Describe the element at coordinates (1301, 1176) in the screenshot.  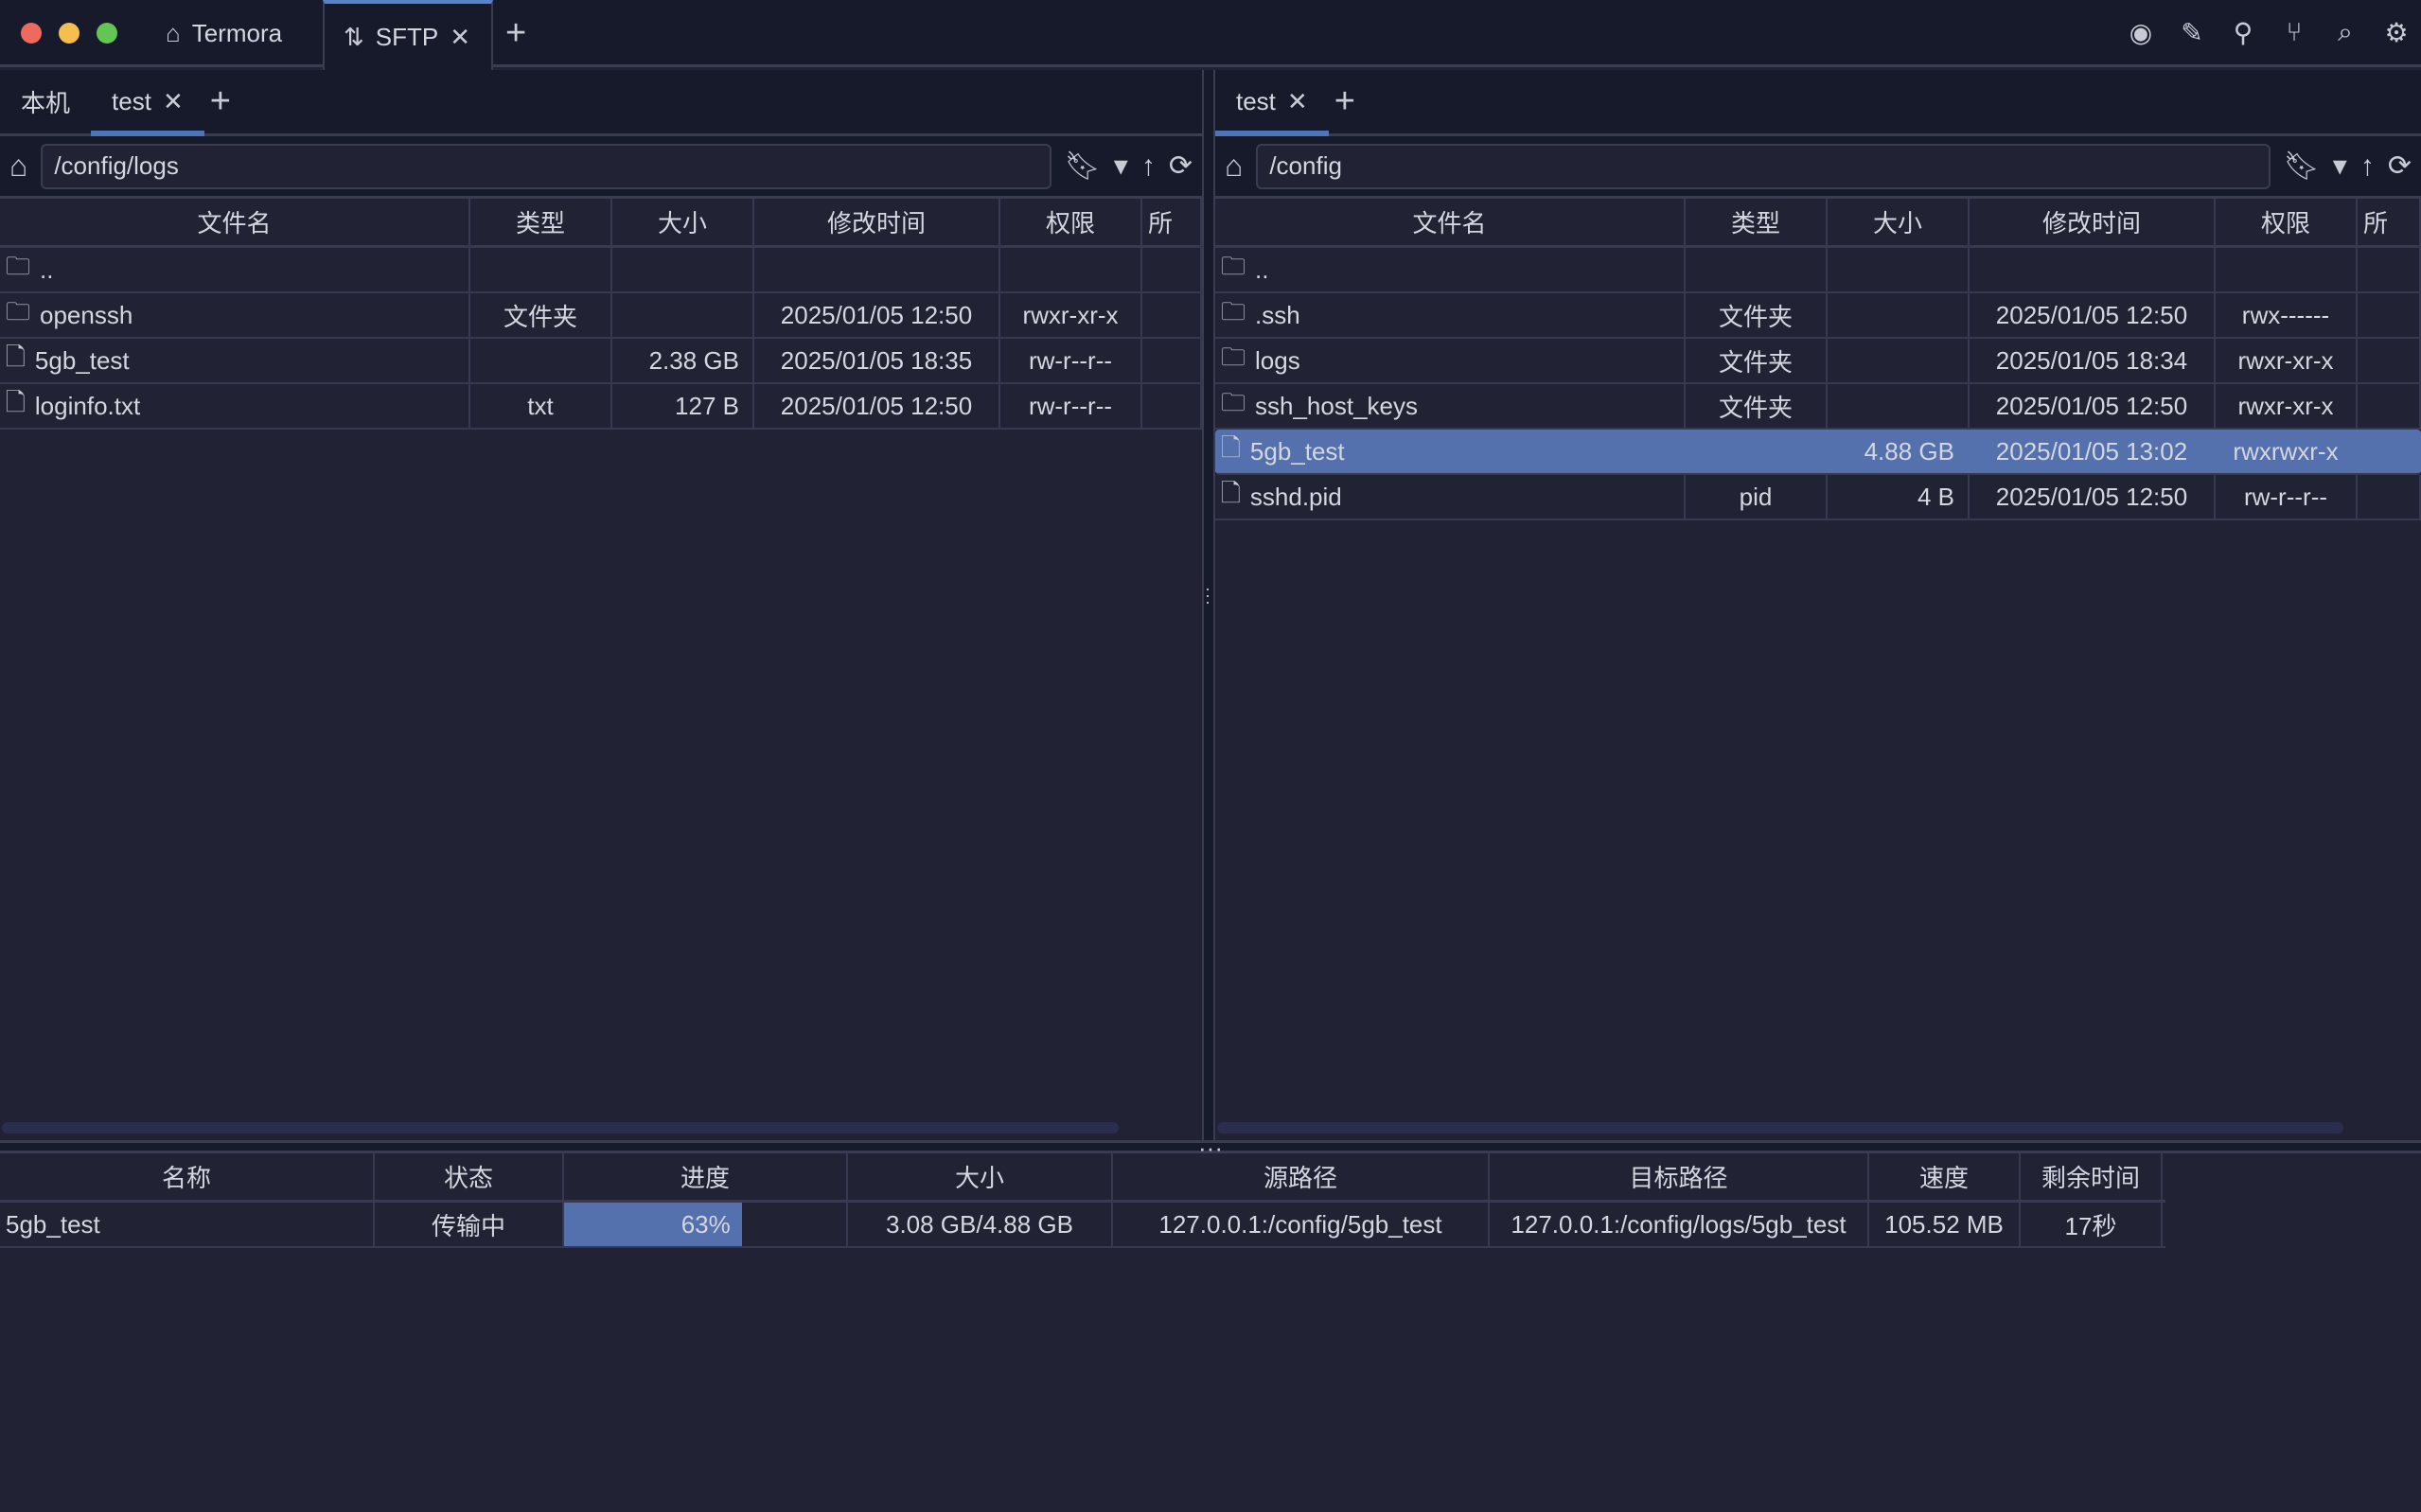
I see `column-header: 源路径` at that location.